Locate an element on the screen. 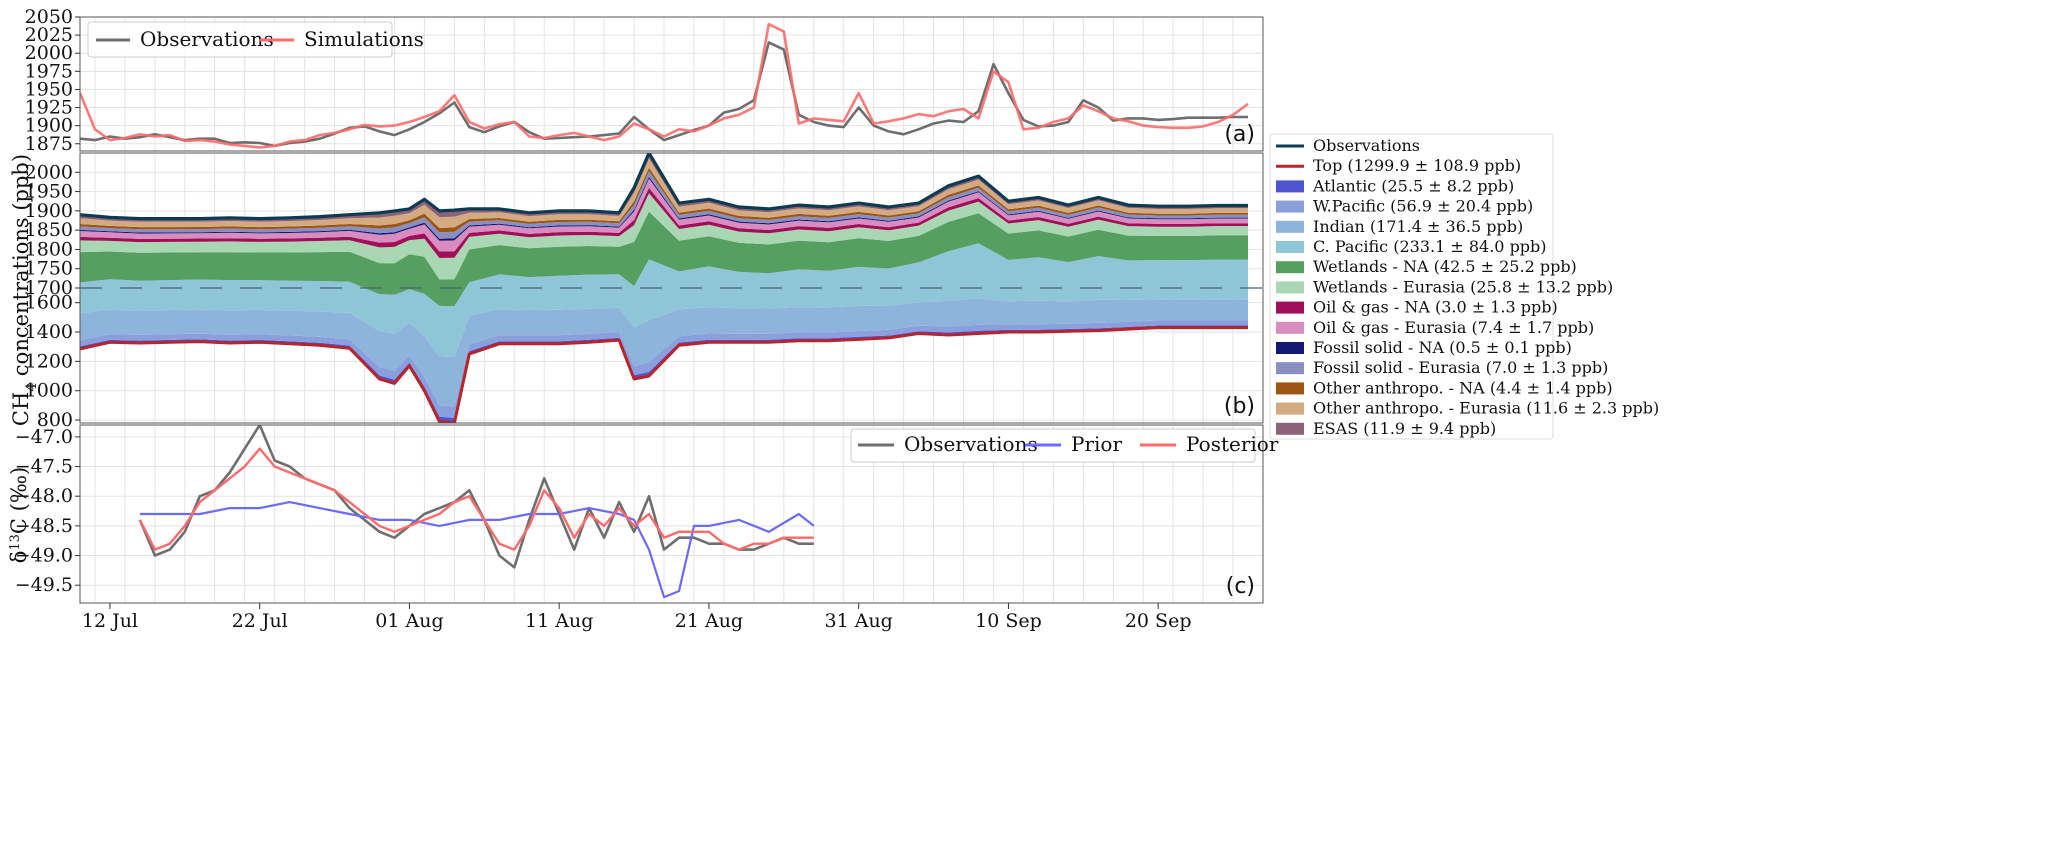  panel-a-lines is located at coordinates (664, 85).